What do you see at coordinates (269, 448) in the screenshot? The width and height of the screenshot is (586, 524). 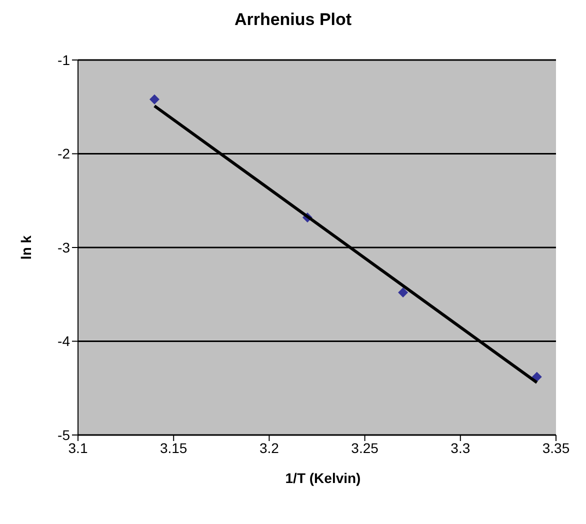 I see `x-tick-label: 3.2` at bounding box center [269, 448].